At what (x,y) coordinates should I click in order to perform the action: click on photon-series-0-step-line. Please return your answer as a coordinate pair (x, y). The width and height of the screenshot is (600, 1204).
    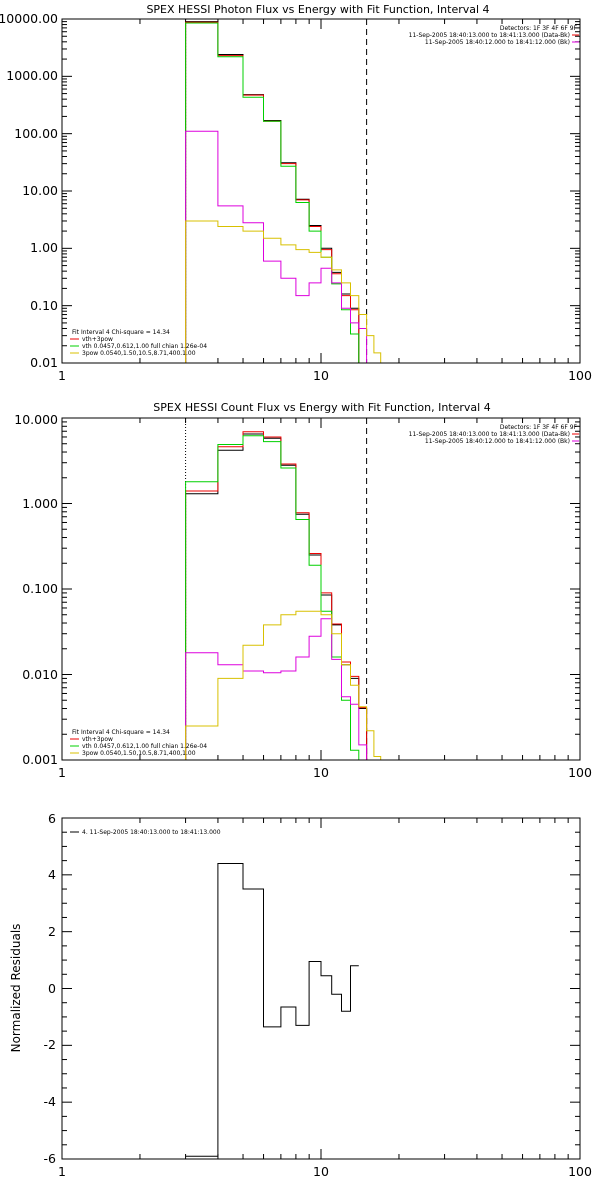
    Looking at the image, I should click on (272, 192).